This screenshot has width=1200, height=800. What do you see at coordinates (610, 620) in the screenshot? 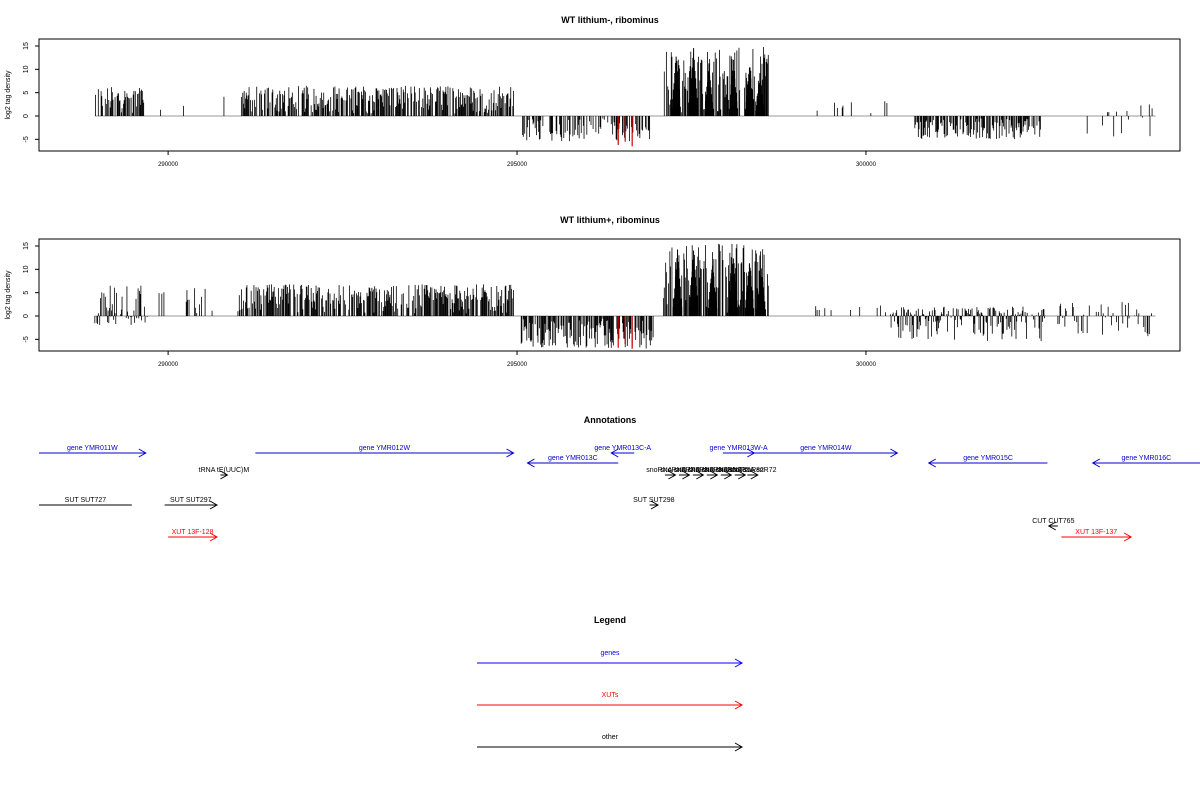
I see `legend-title: Legend` at bounding box center [610, 620].